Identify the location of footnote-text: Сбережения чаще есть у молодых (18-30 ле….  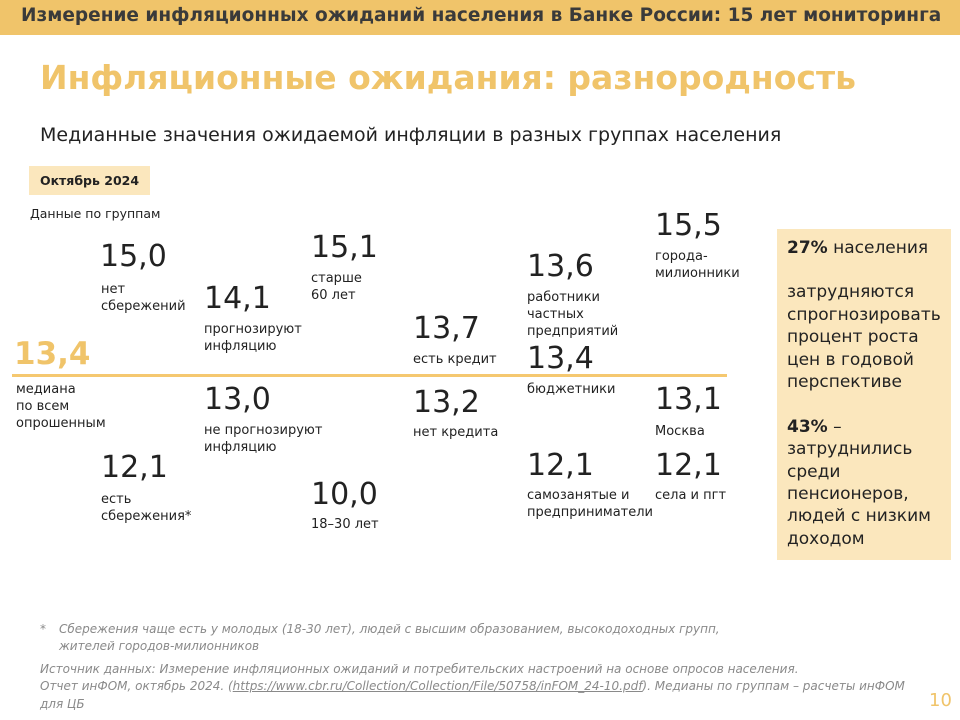
(389, 637).